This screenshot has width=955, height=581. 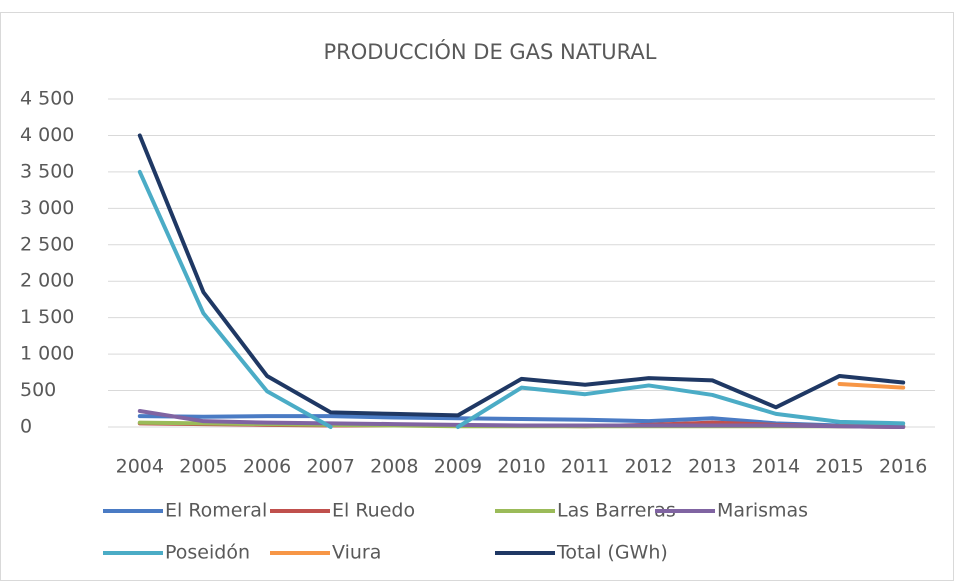 What do you see at coordinates (47, 317) in the screenshot?
I see `y-tick-label: 1 500` at bounding box center [47, 317].